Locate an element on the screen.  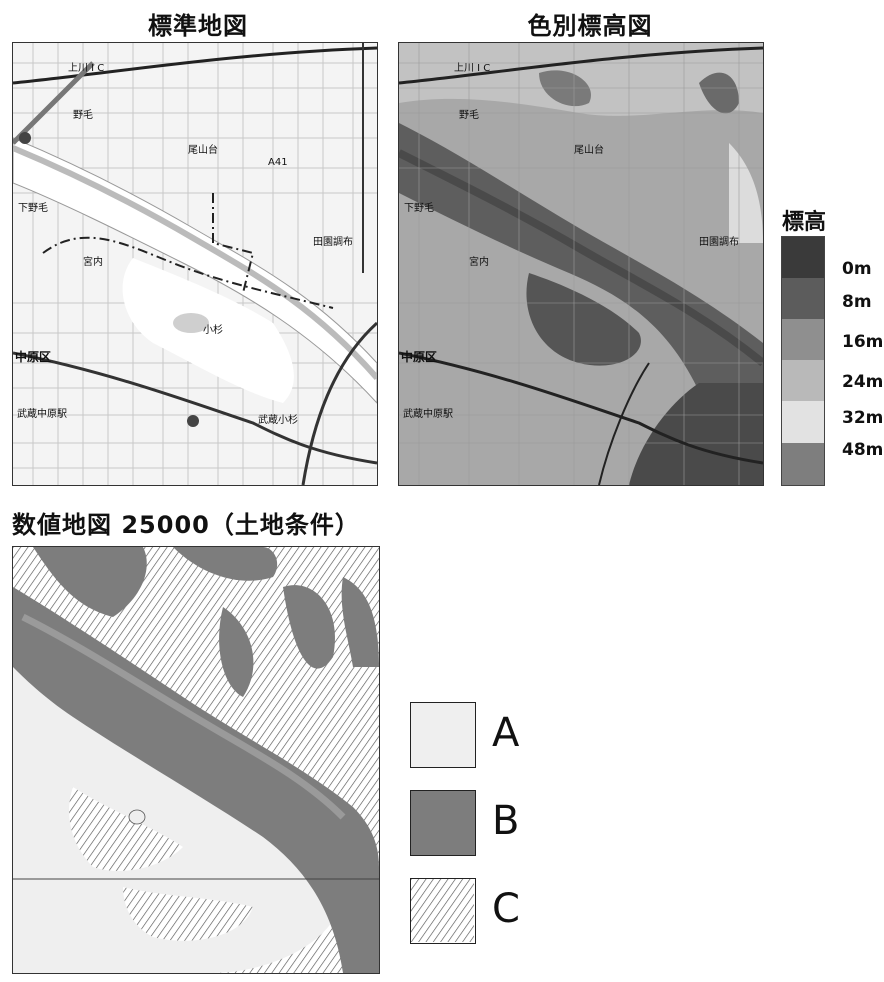
elev-tick-3: 24m is located at coordinates (863, 382).